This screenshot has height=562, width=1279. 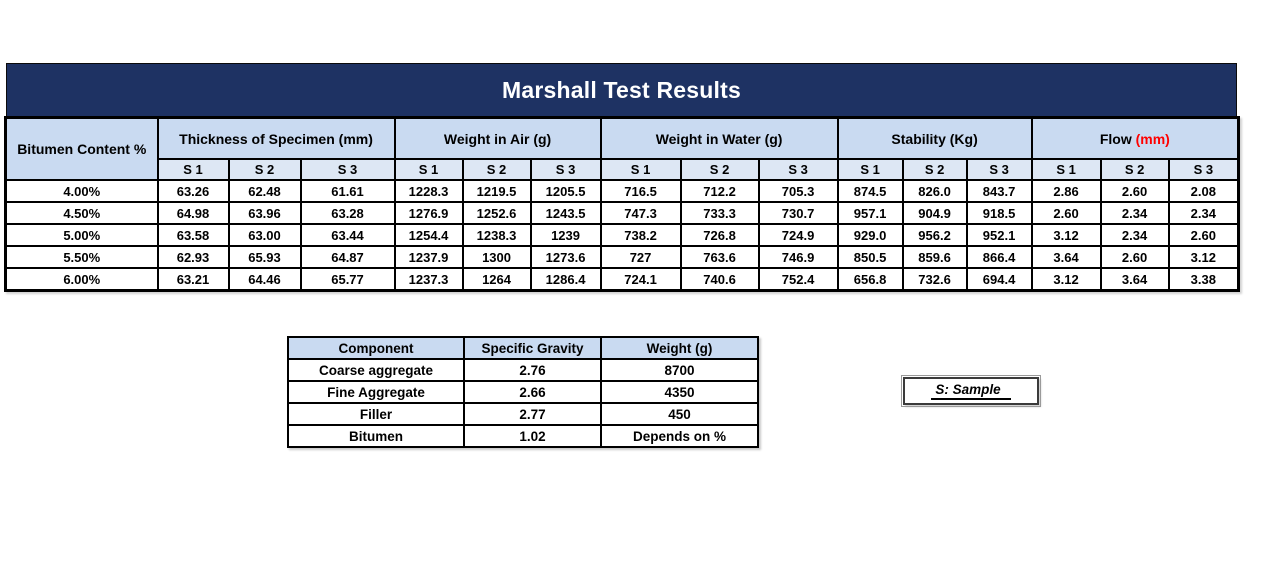 What do you see at coordinates (532, 392) in the screenshot?
I see `specific-gravity-cell: 2.66` at bounding box center [532, 392].